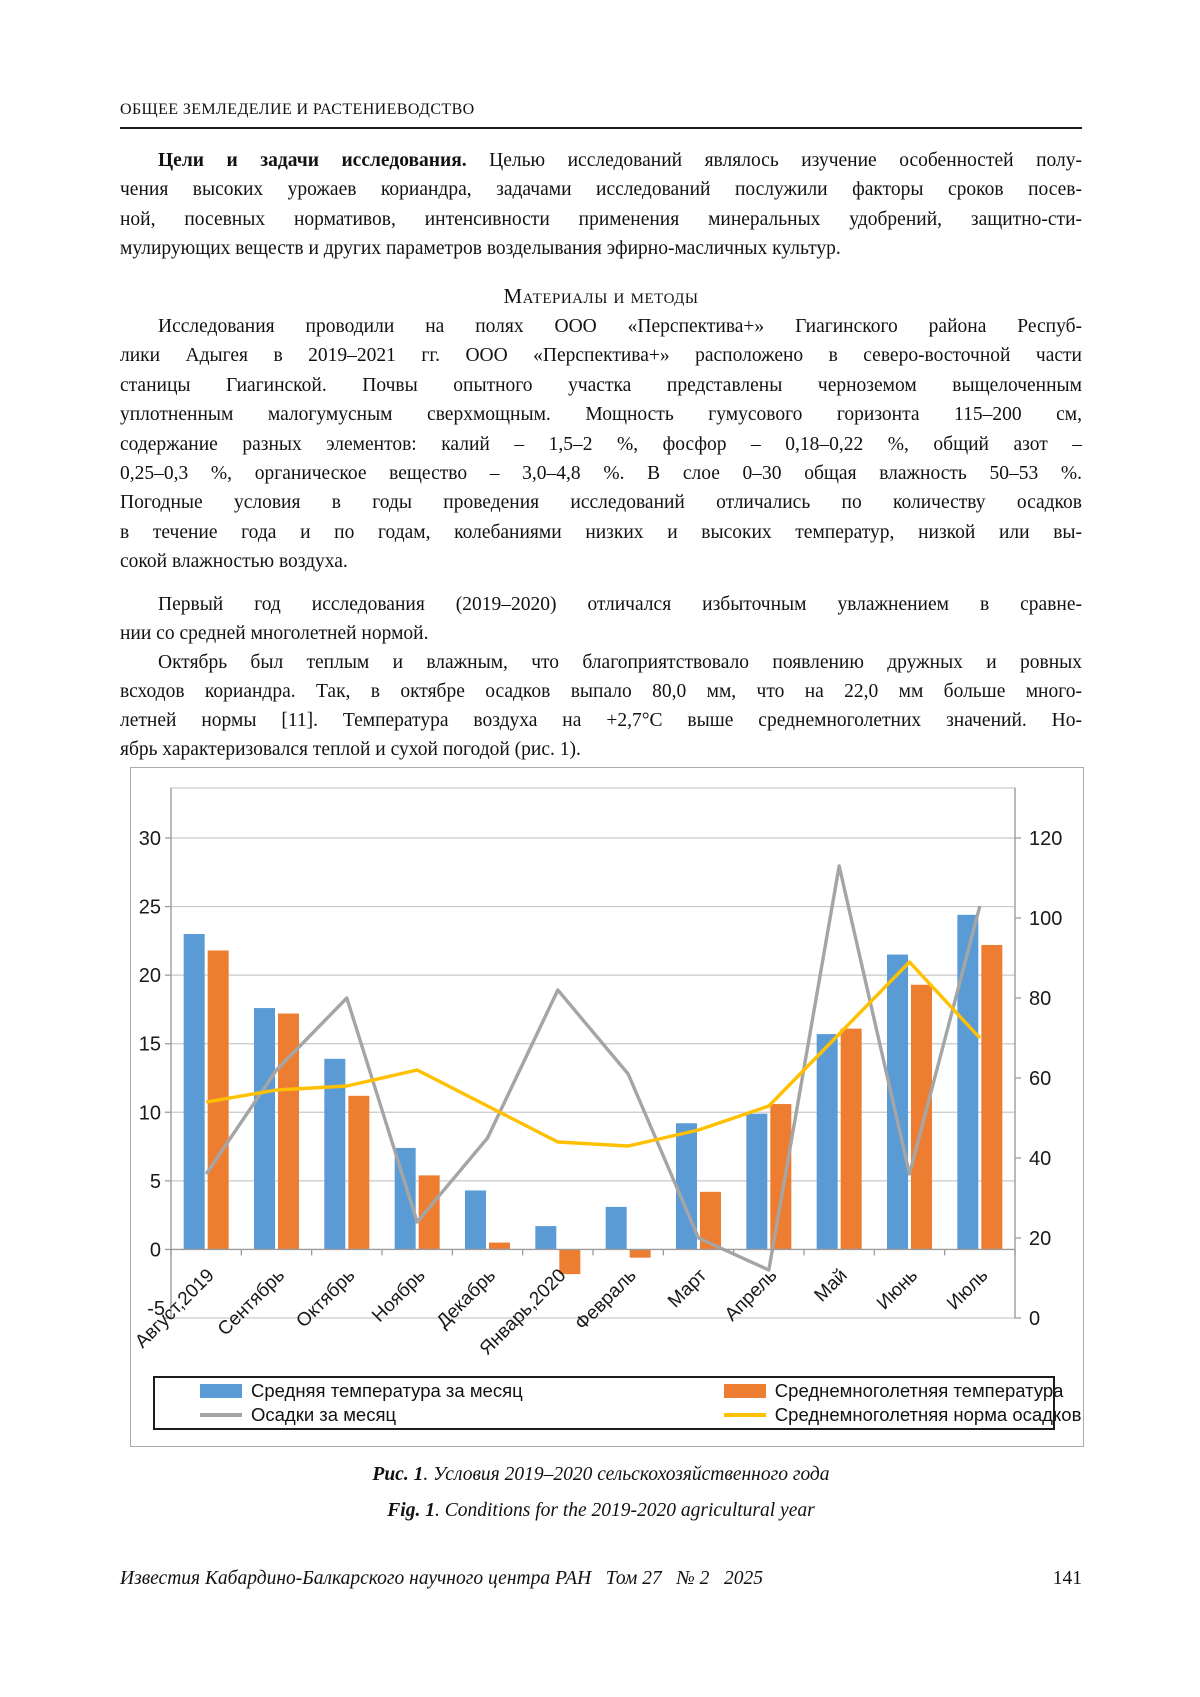 Image resolution: width=1200 pixels, height=1697 pixels. I want to click on svg-text: 10, so click(150, 1113).